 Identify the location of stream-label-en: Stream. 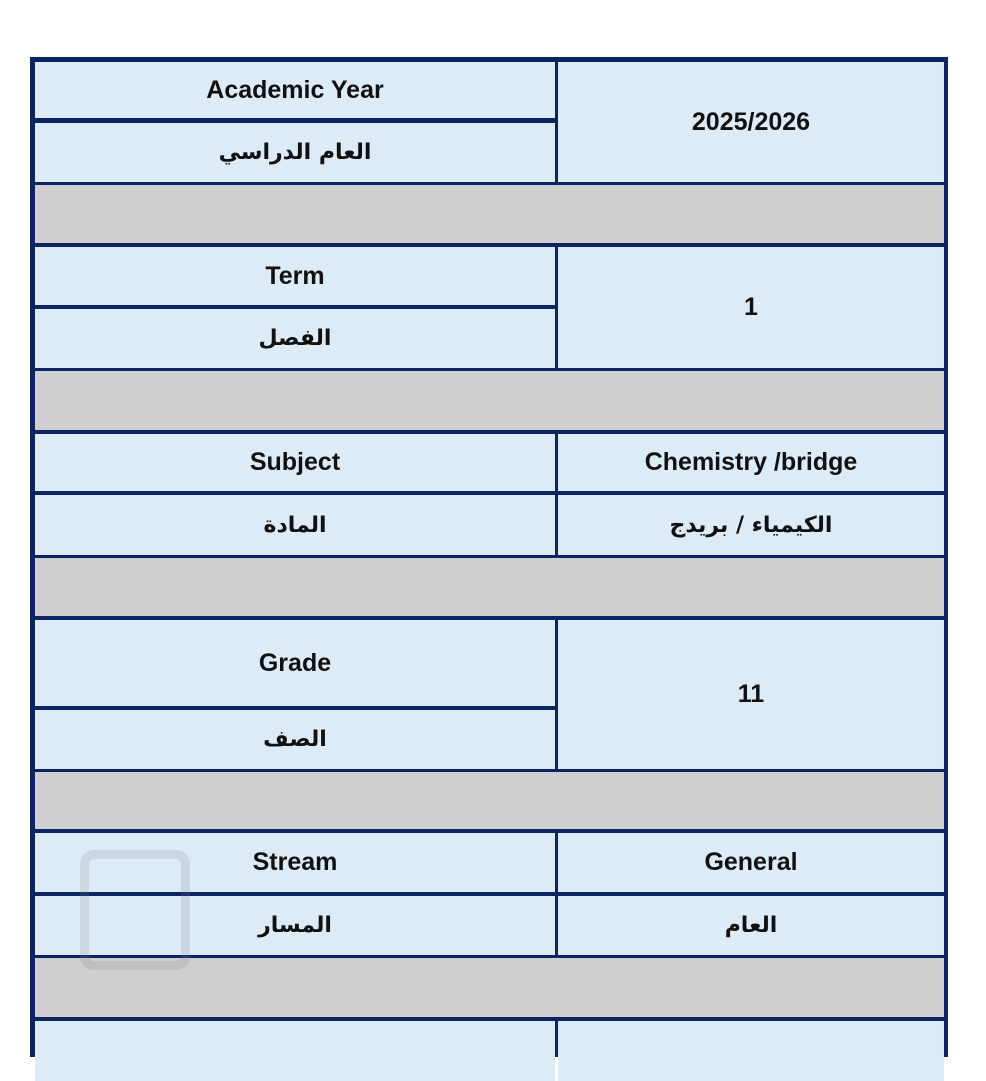
(295, 862).